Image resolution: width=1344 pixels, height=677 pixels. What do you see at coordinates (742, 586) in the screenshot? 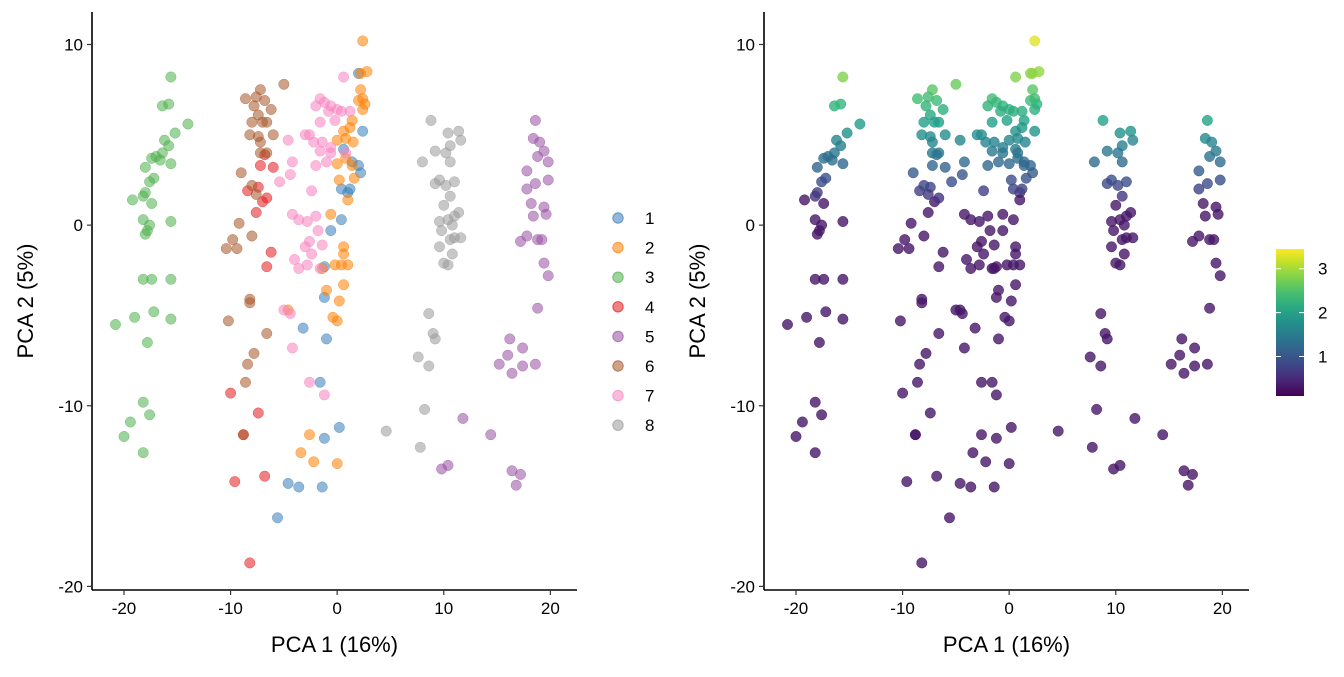
I see `y-tick-label: -20` at bounding box center [742, 586].